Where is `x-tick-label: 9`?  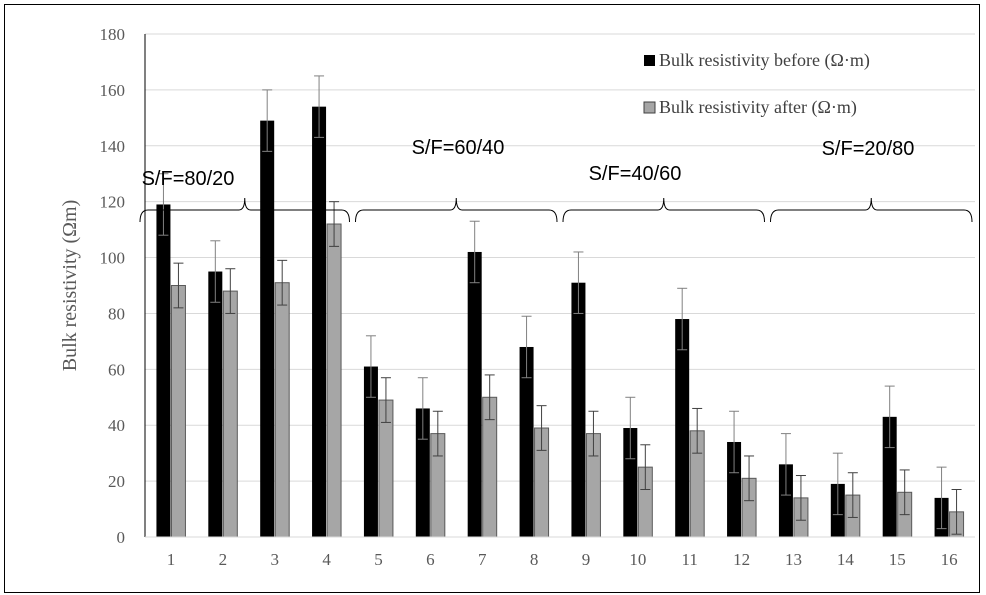
x-tick-label: 9 is located at coordinates (586, 559).